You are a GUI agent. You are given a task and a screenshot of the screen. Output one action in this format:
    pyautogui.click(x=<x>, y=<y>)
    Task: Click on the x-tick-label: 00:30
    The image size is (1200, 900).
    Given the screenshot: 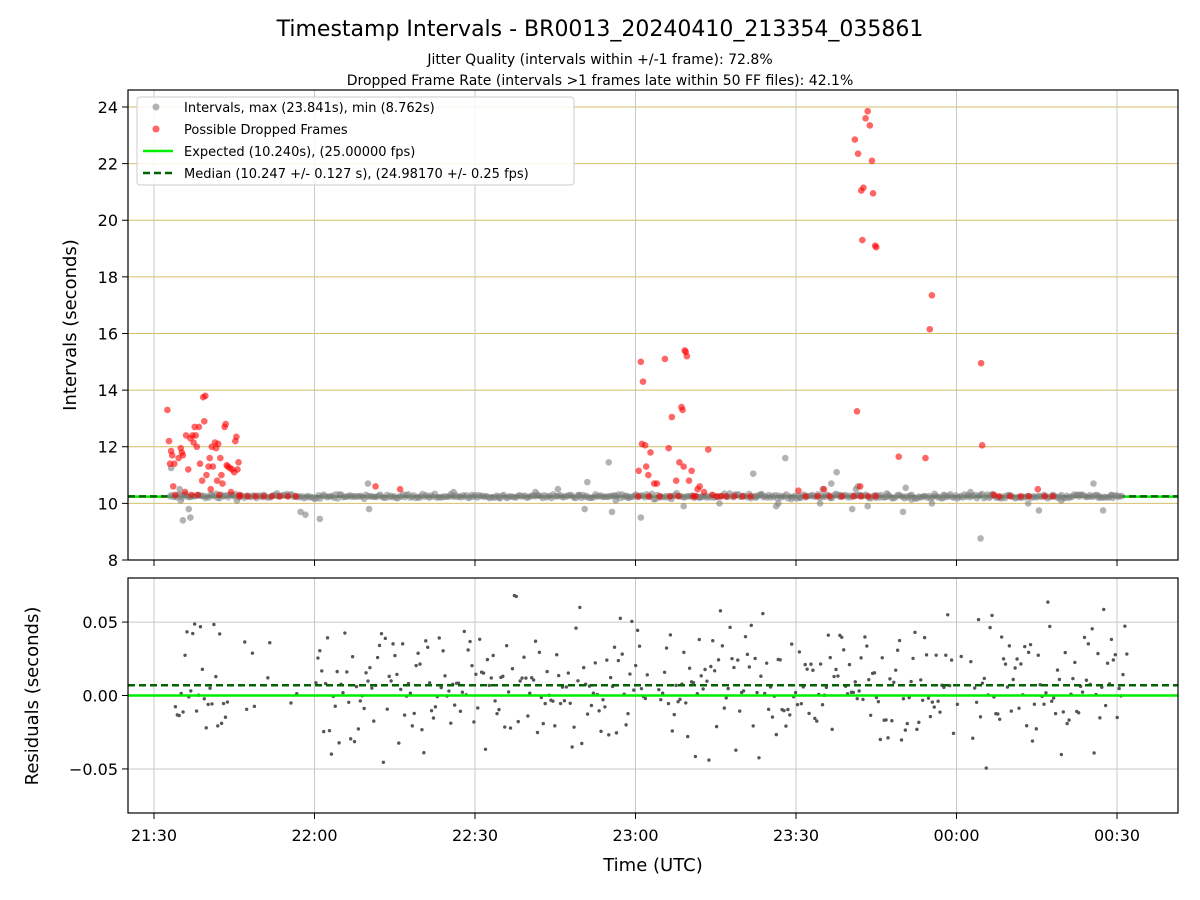 What is the action you would take?
    pyautogui.click(x=1117, y=835)
    